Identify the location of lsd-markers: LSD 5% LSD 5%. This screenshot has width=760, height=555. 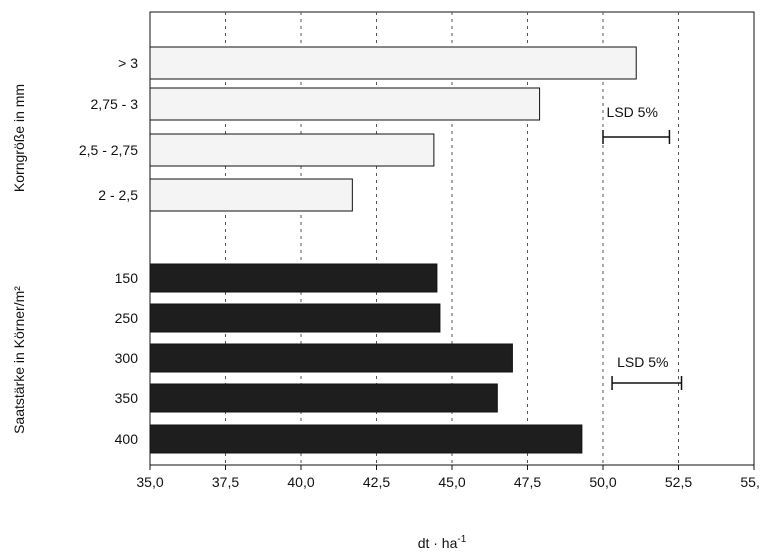
(642, 247).